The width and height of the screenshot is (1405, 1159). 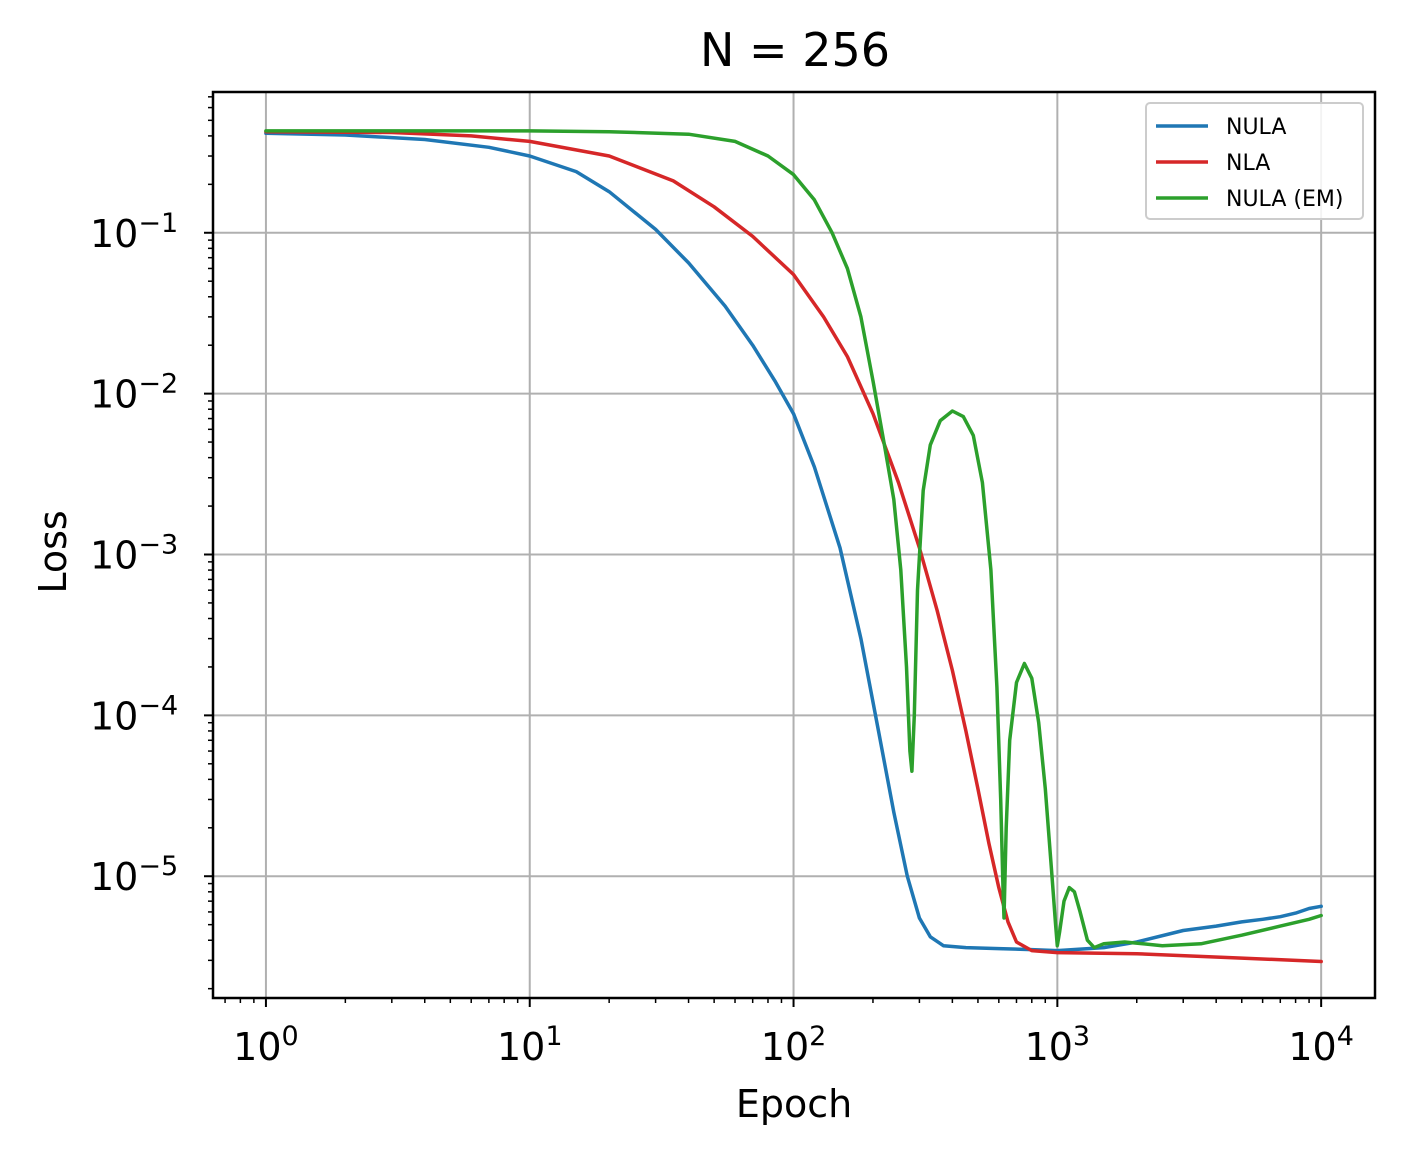 What do you see at coordinates (794, 1104) in the screenshot?
I see `x-axis-label: Epoch` at bounding box center [794, 1104].